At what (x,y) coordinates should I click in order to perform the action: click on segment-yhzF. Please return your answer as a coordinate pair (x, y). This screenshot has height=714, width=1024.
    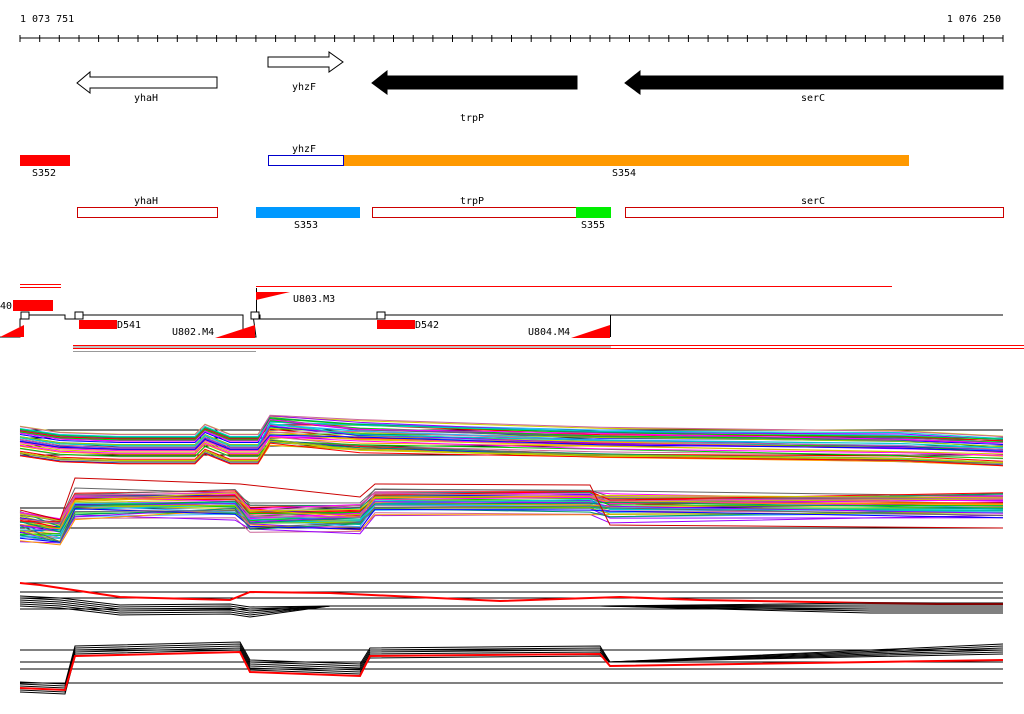
    Looking at the image, I should click on (306, 160).